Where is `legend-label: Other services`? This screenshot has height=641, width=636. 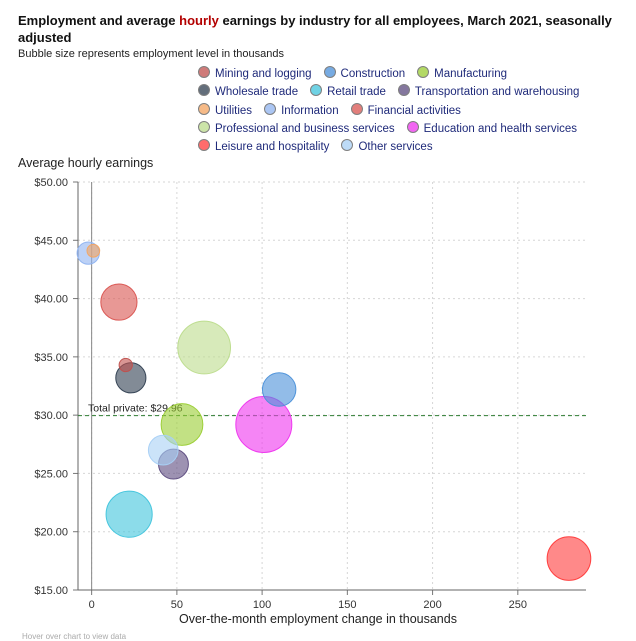
legend-label: Other services is located at coordinates (395, 147).